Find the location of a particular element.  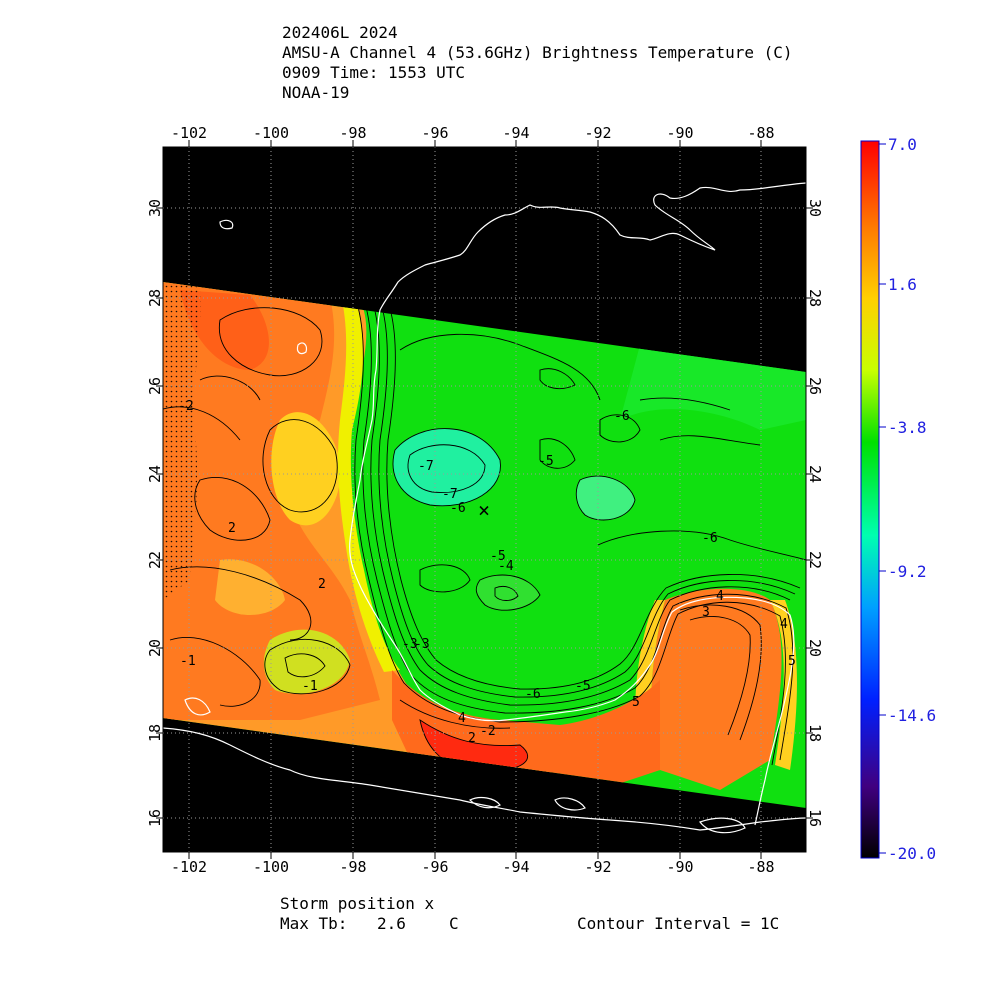

contour-label: 3 is located at coordinates (706, 612).